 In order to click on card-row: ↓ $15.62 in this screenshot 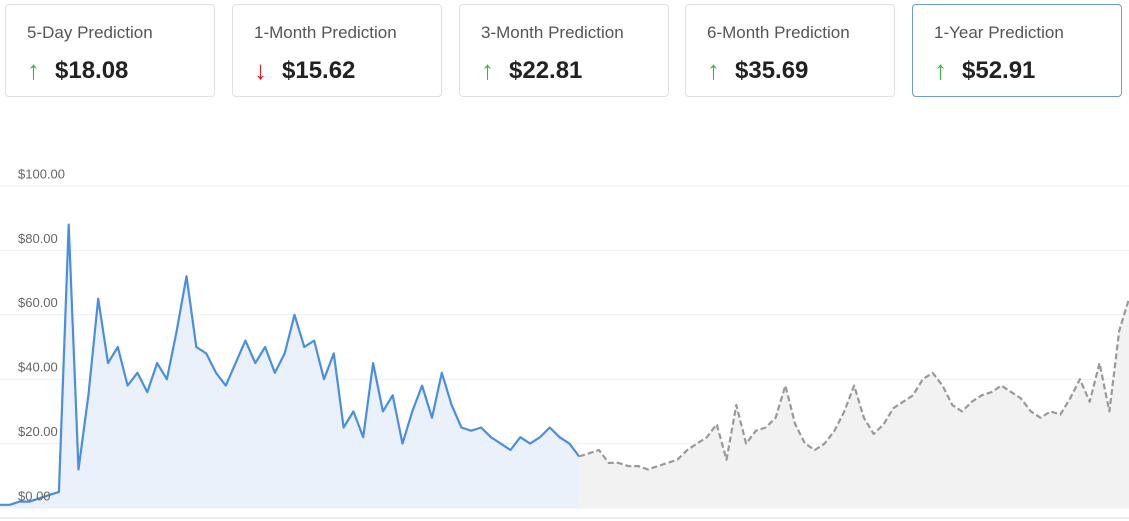, I will do `click(304, 70)`.